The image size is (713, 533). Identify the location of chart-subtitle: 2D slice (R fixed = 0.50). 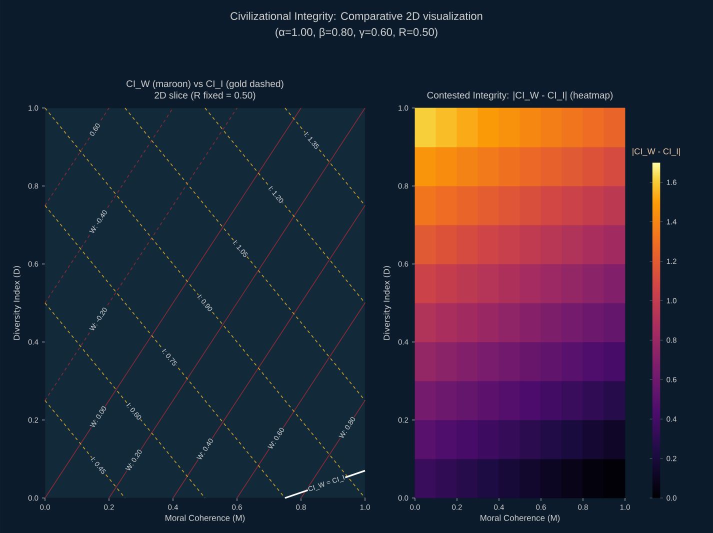
(205, 96).